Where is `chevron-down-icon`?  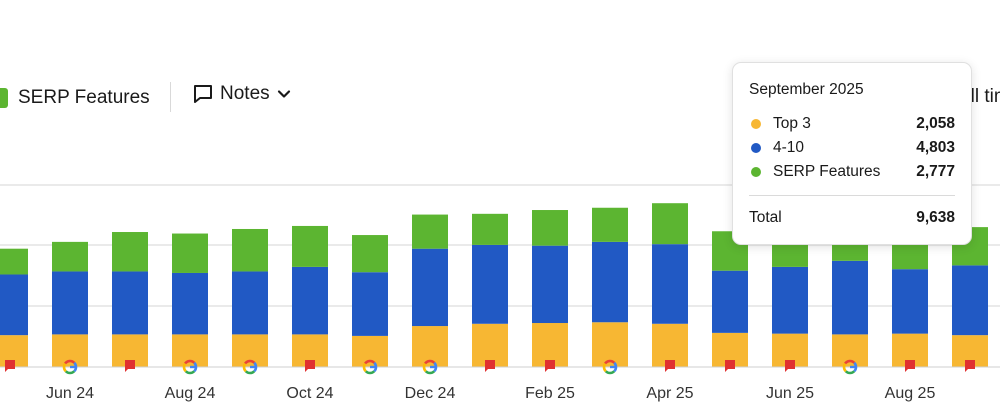
chevron-down-icon is located at coordinates (283, 94).